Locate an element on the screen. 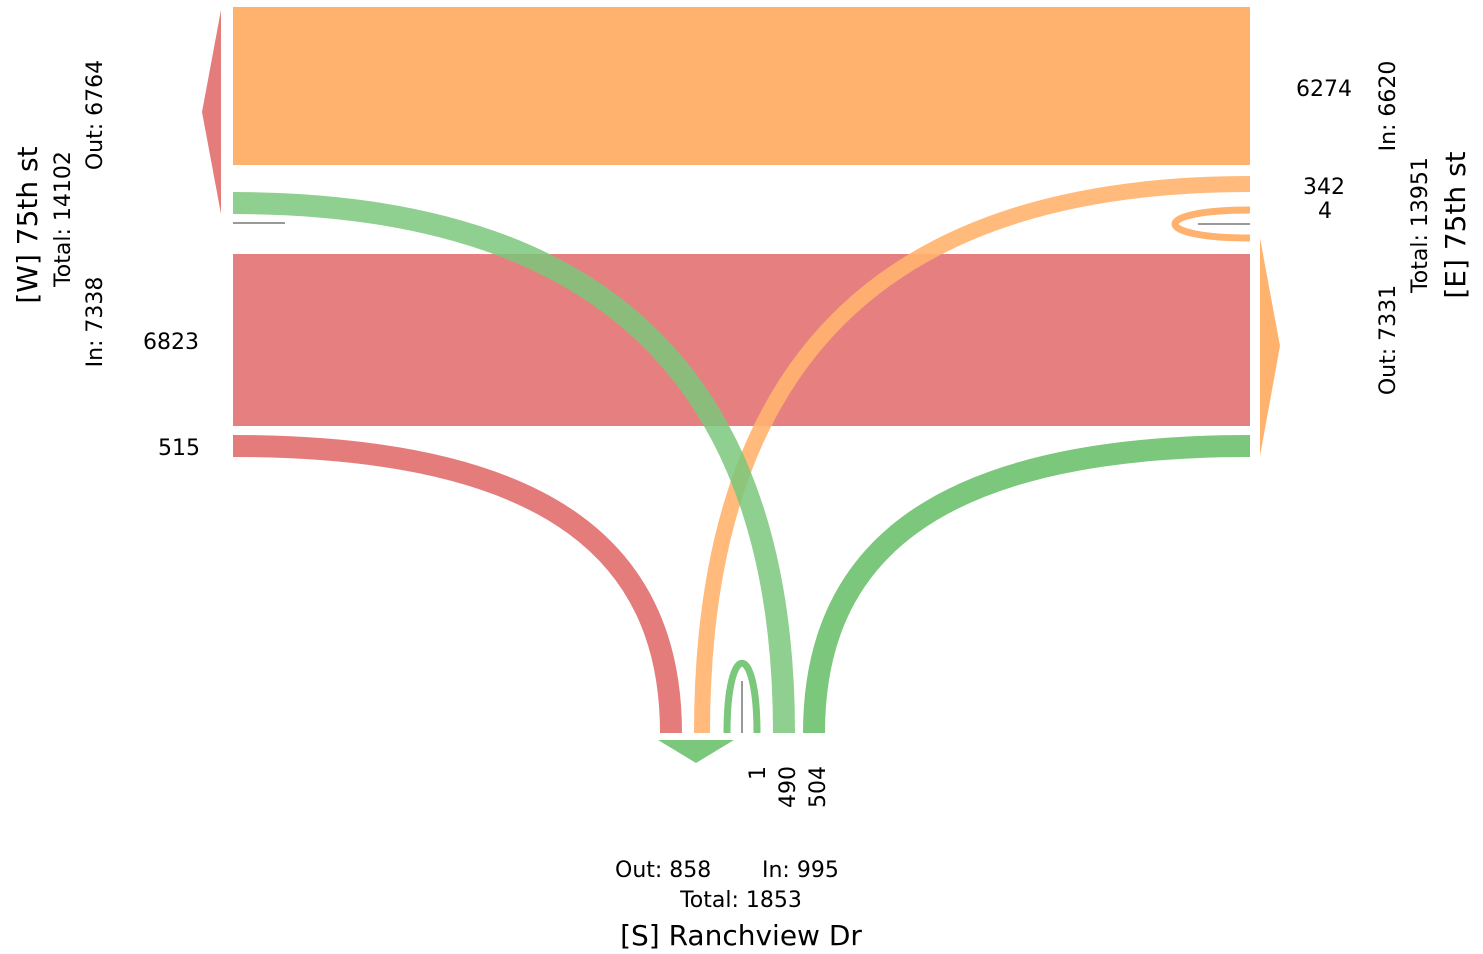  east-approach-name: [E] 75th st is located at coordinates (1455, 224).